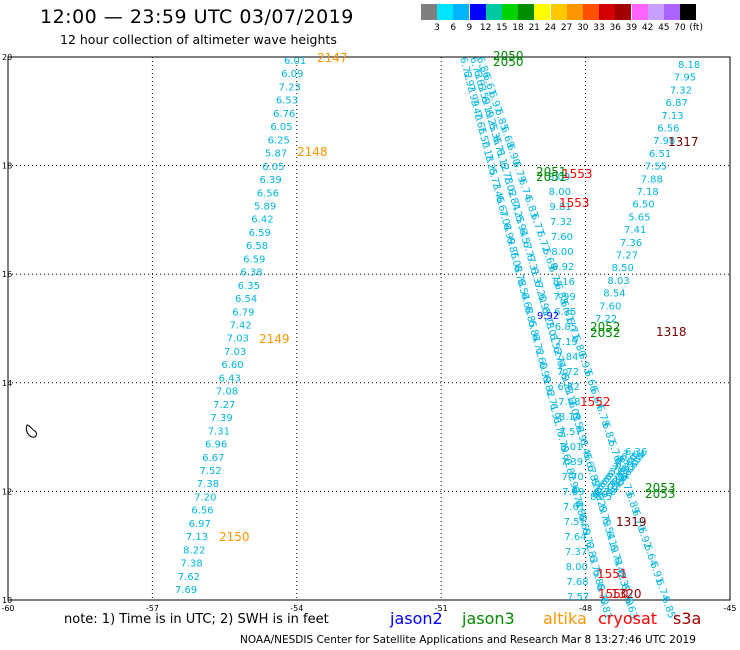 The width and height of the screenshot is (740, 650). What do you see at coordinates (664, 141) in the screenshot?
I see `track-value: 7.98` at bounding box center [664, 141].